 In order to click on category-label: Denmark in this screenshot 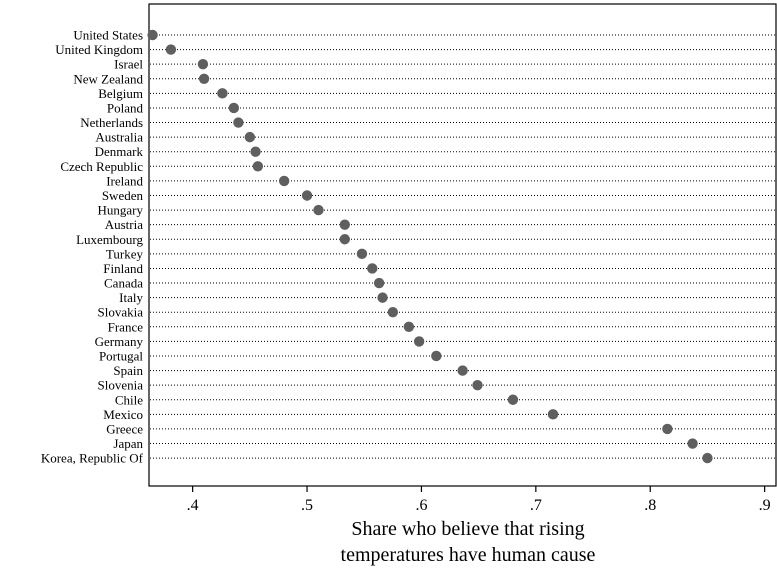, I will do `click(119, 151)`.